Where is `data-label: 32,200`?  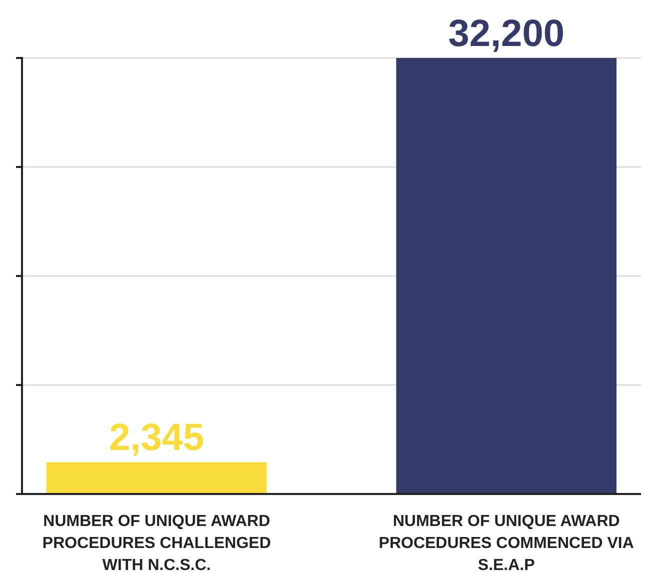 data-label: 32,200 is located at coordinates (506, 34).